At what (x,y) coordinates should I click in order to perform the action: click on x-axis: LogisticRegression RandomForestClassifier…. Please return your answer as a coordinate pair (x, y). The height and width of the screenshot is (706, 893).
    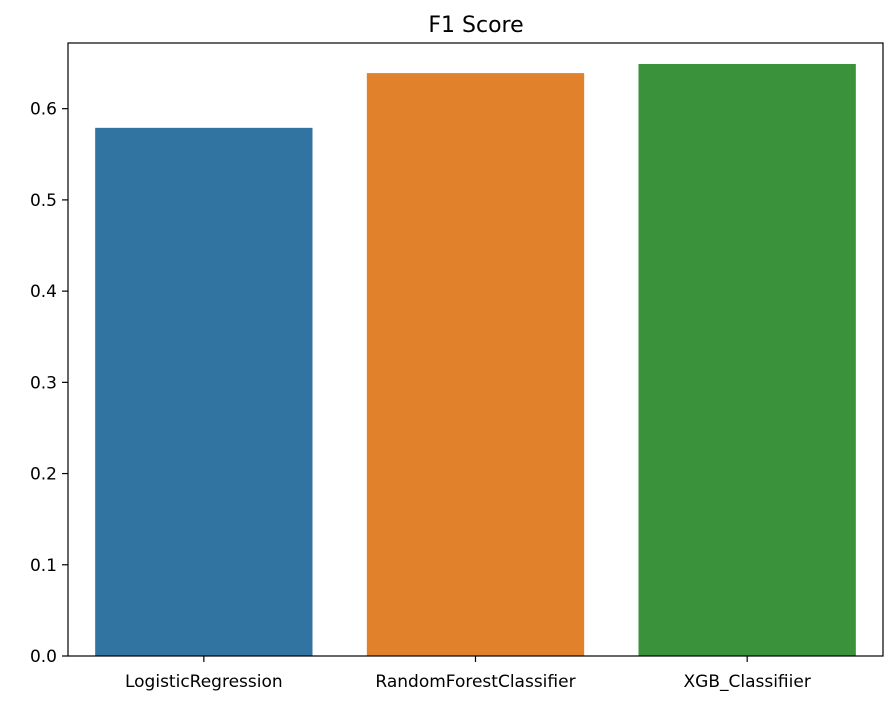
    Looking at the image, I should click on (468, 674).